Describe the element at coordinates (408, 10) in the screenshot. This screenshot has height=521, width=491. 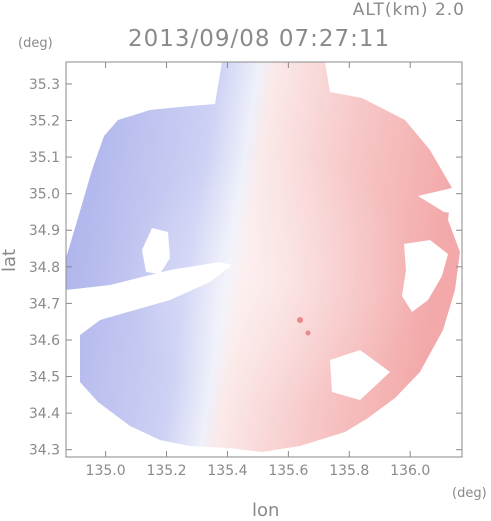
I see `altitude-label: ALT(km) 2.0` at that location.